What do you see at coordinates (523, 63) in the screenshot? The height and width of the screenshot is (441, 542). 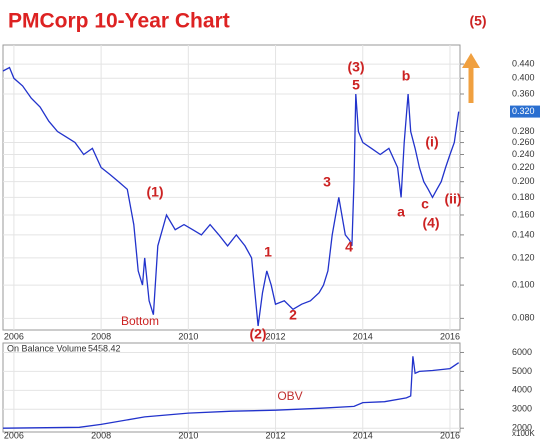 I see `y-tick-label: 0.440` at bounding box center [523, 63].